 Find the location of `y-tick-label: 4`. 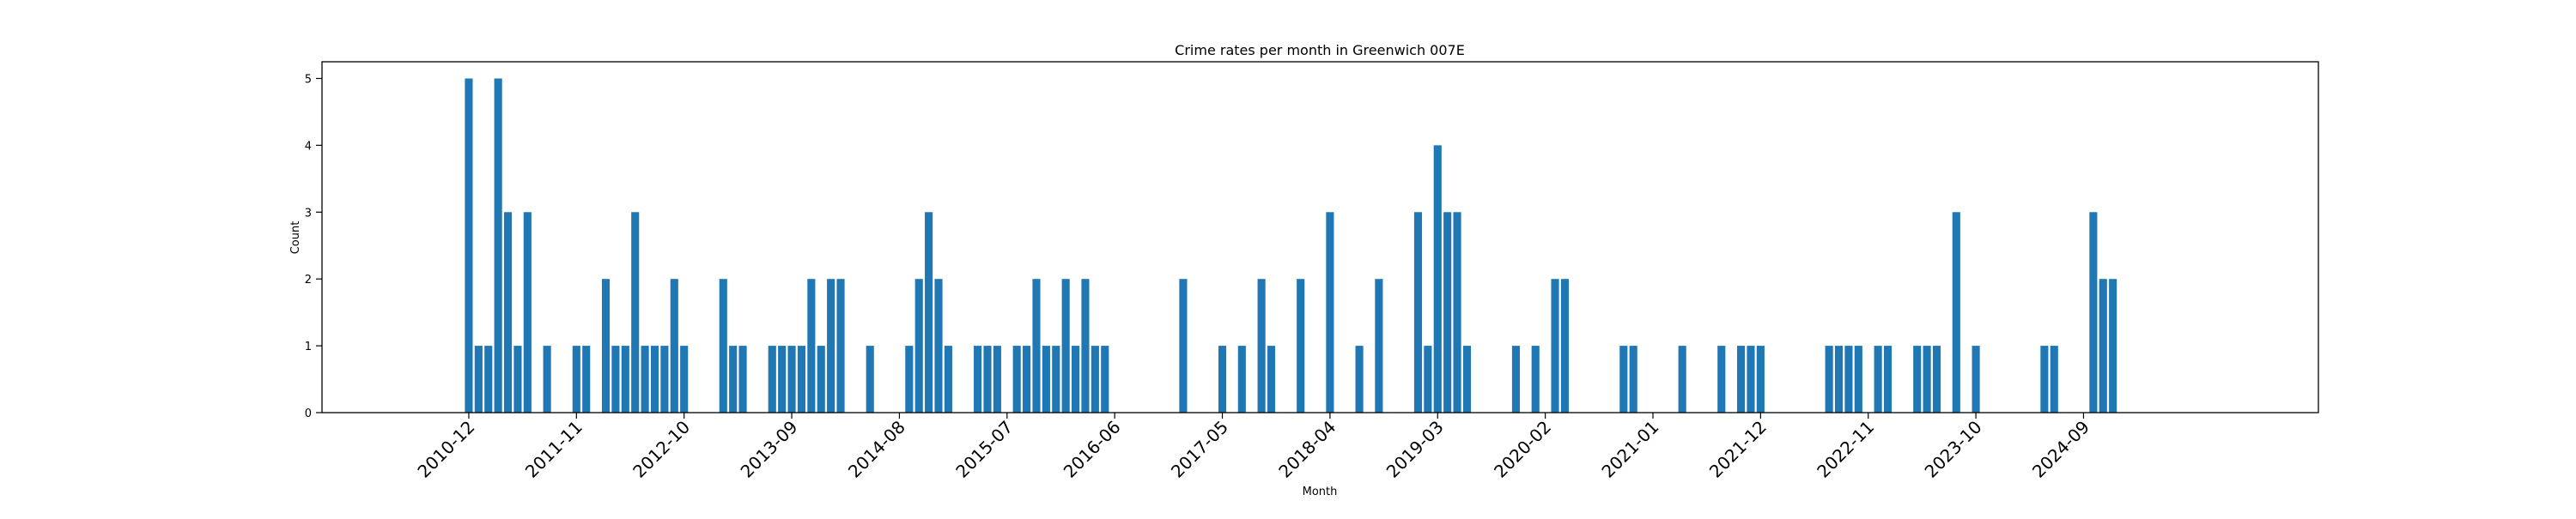

y-tick-label: 4 is located at coordinates (308, 146).